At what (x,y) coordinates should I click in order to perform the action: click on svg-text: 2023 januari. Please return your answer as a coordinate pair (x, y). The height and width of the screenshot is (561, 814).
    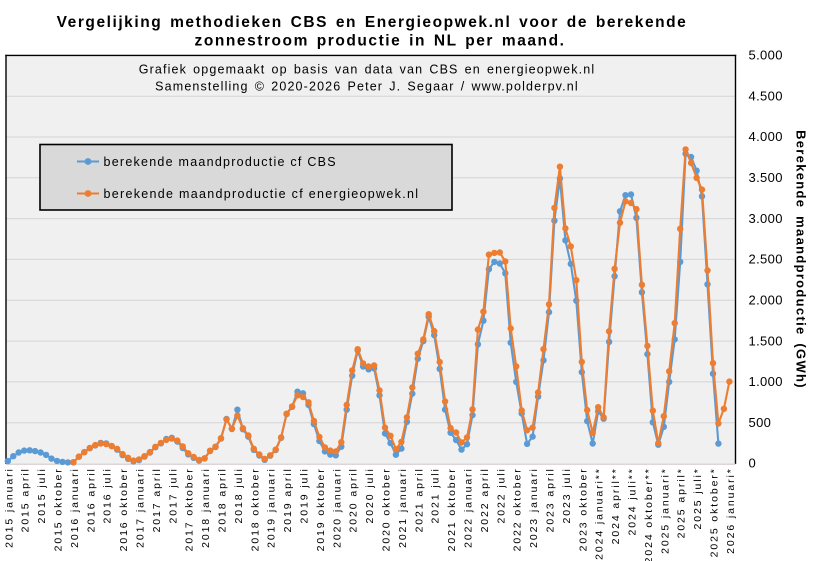
    Looking at the image, I should click on (534, 507).